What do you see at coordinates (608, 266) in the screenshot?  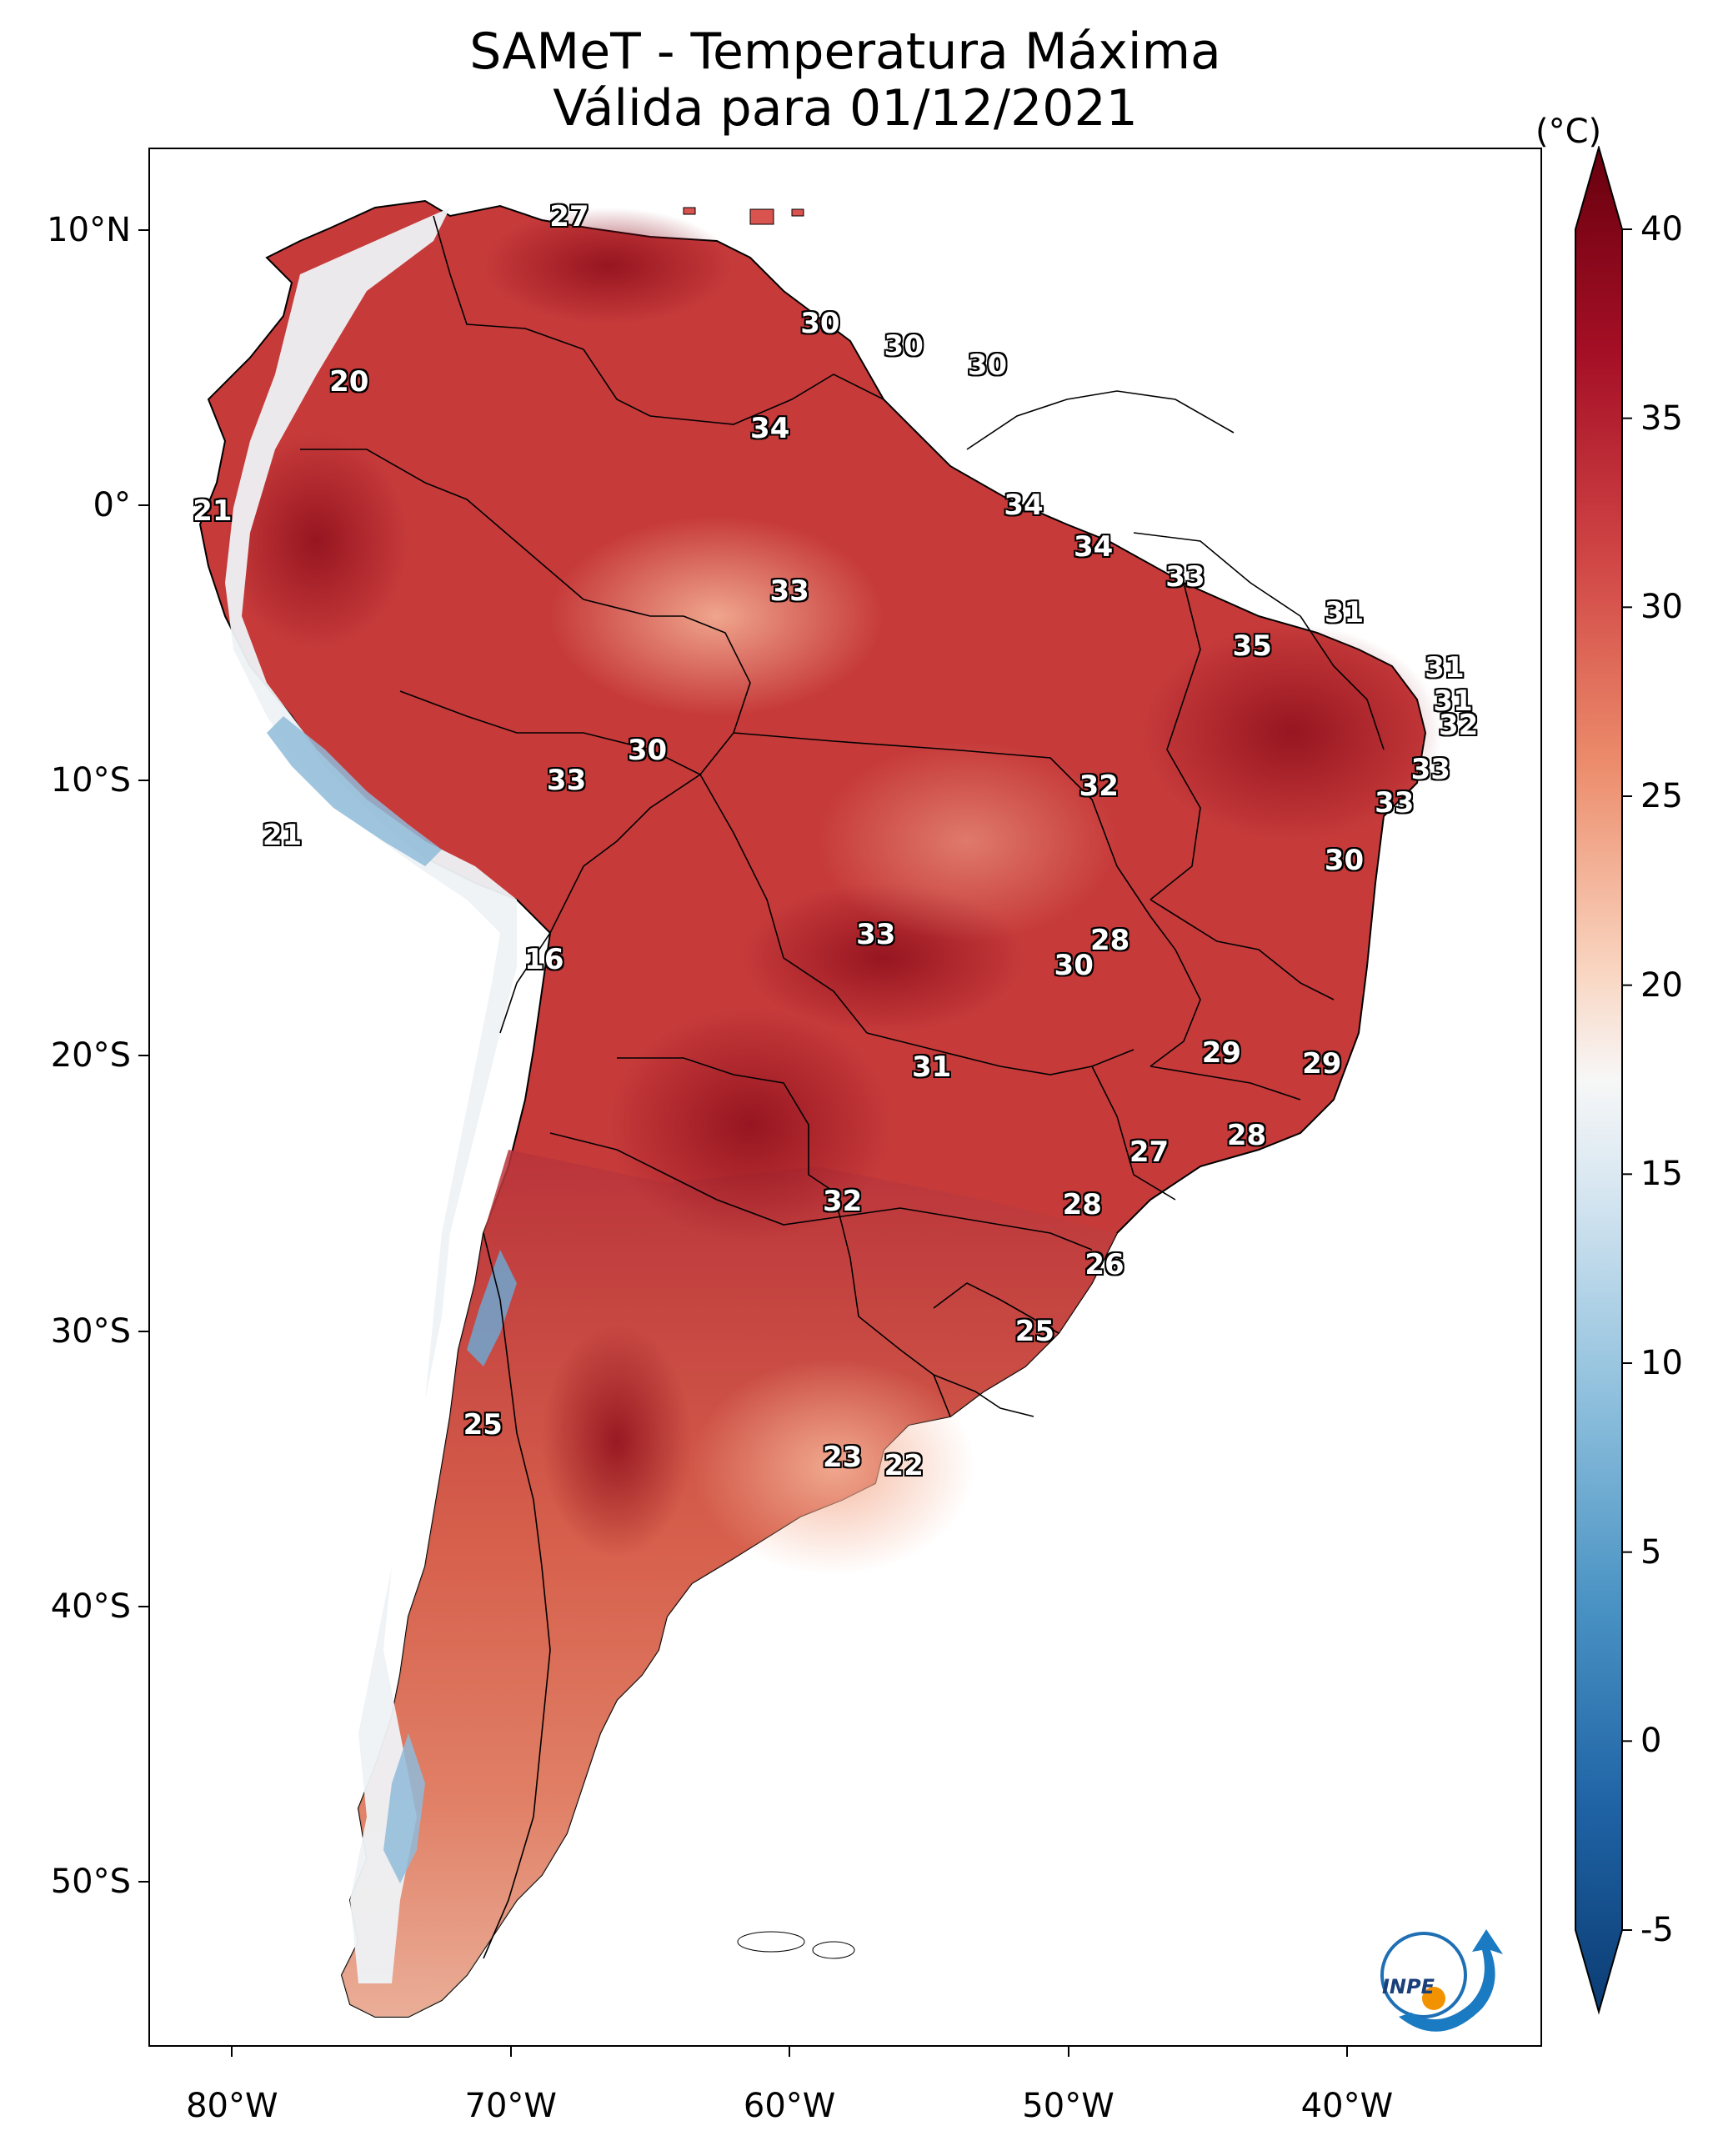 I see `hotspot-venezuela` at bounding box center [608, 266].